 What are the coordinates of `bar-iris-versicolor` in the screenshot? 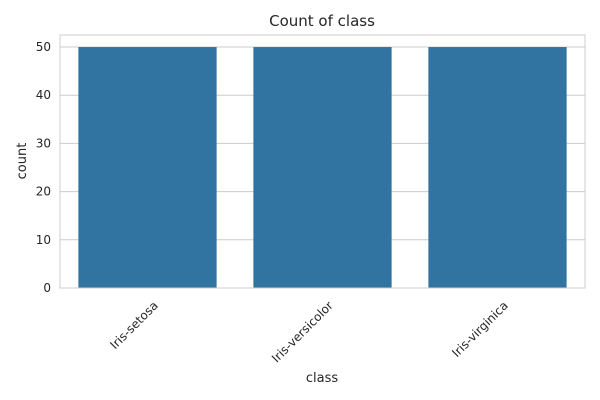 It's located at (322, 167).